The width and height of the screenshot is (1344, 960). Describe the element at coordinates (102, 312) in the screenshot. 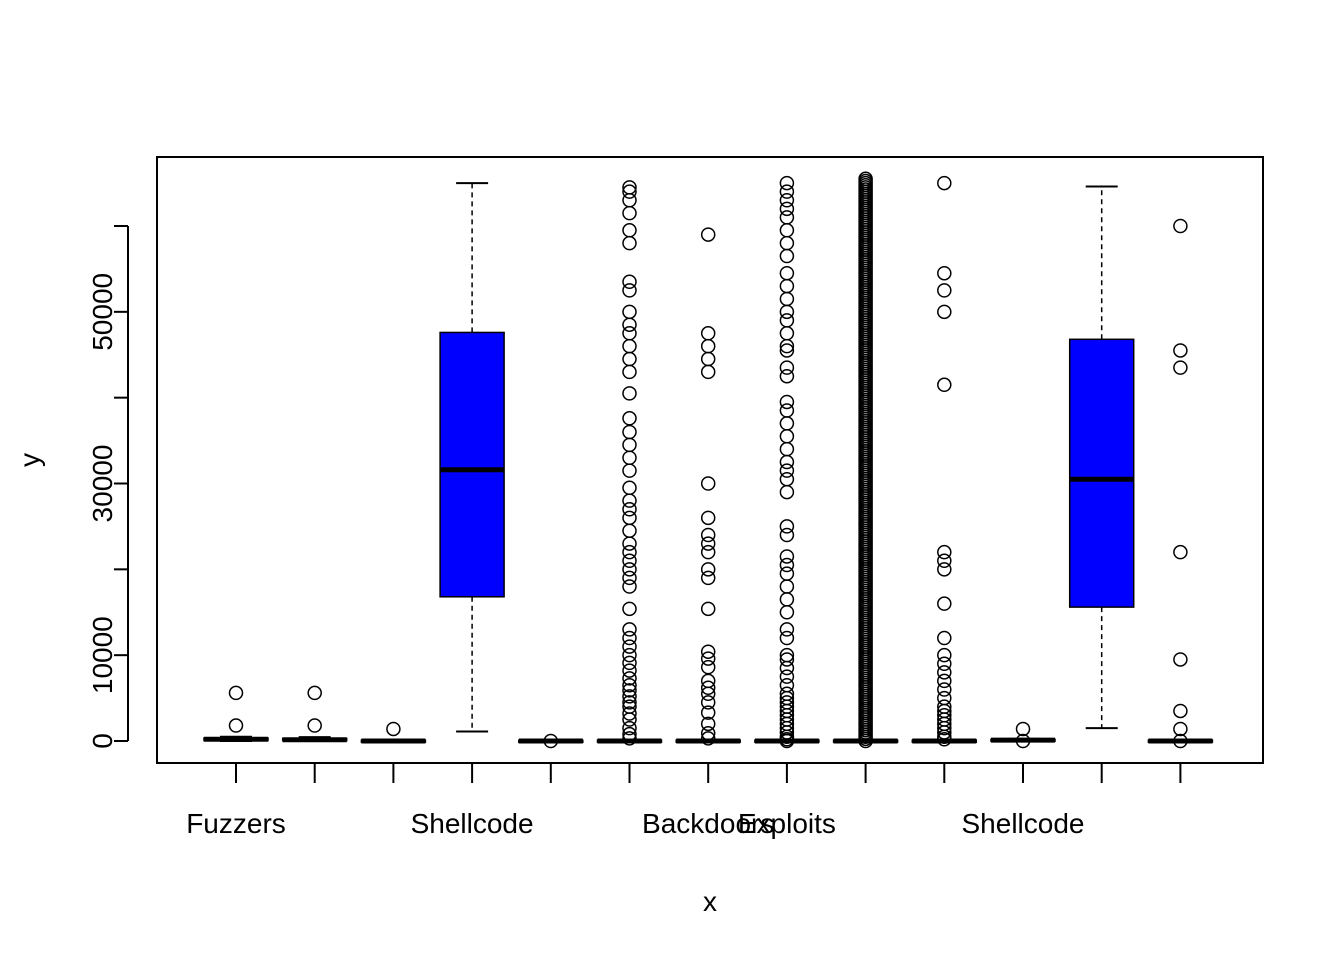

I see `y-tick-label: 50000` at that location.